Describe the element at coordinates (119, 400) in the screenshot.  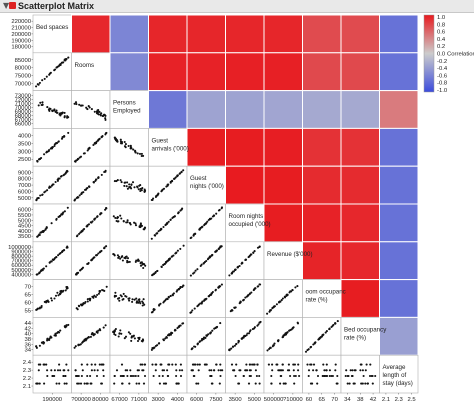
I see `x-tick-label: 67000` at that location.